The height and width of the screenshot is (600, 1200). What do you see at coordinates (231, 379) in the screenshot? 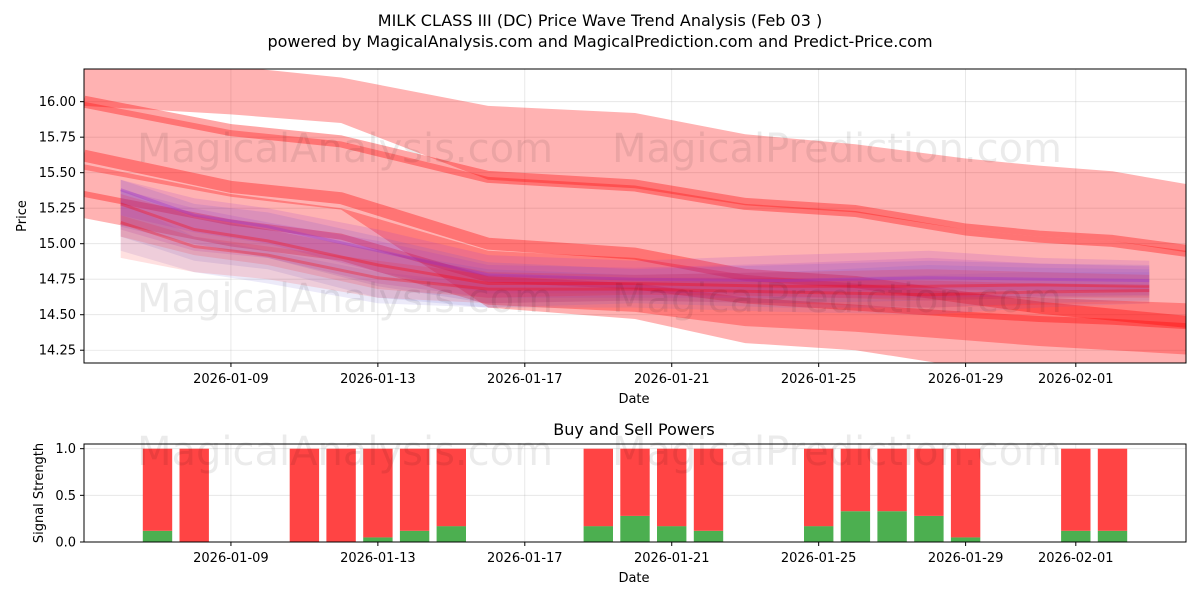
I see `price-x-tick-label: 2026-01-09` at bounding box center [231, 379].